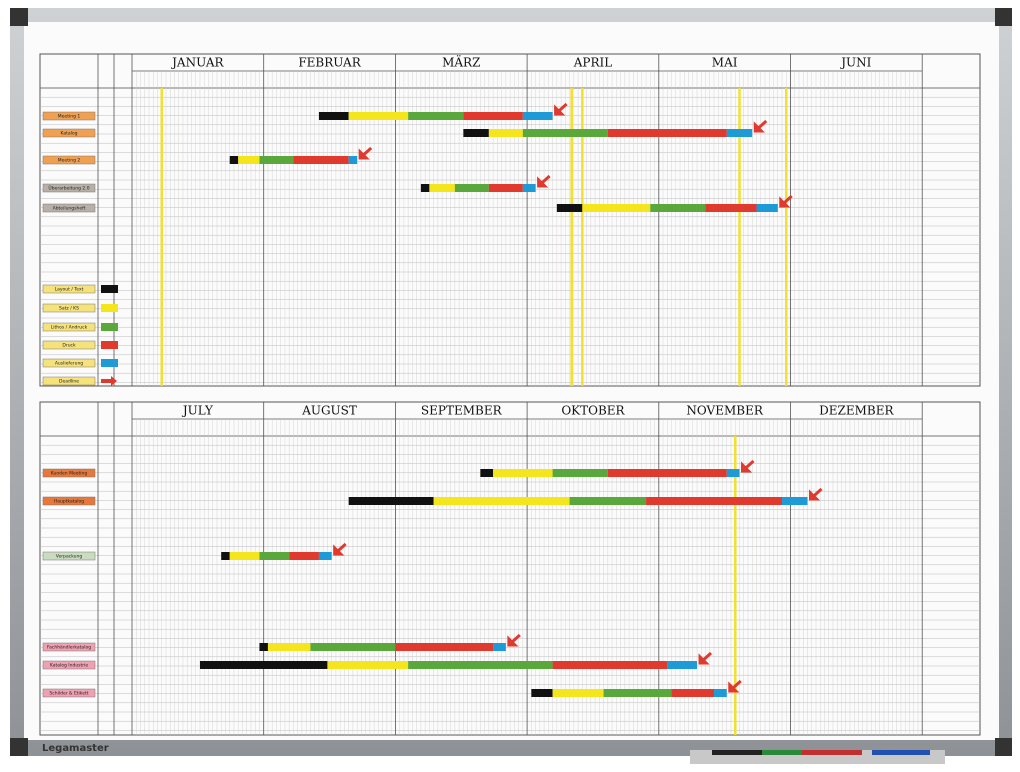  I want to click on legend-label: Druck, so click(69, 346).